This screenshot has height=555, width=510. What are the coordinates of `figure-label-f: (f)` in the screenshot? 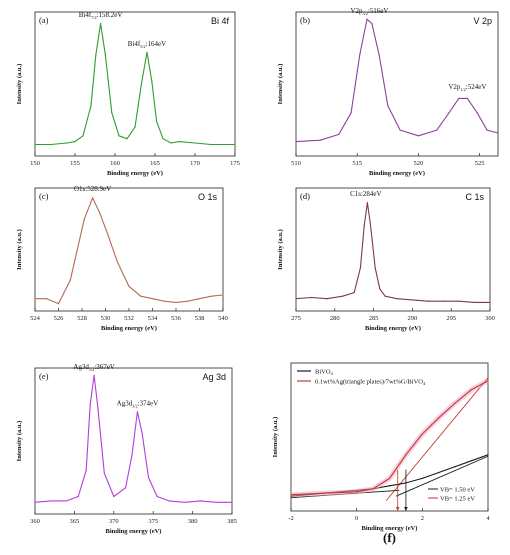 It's located at (389, 537).